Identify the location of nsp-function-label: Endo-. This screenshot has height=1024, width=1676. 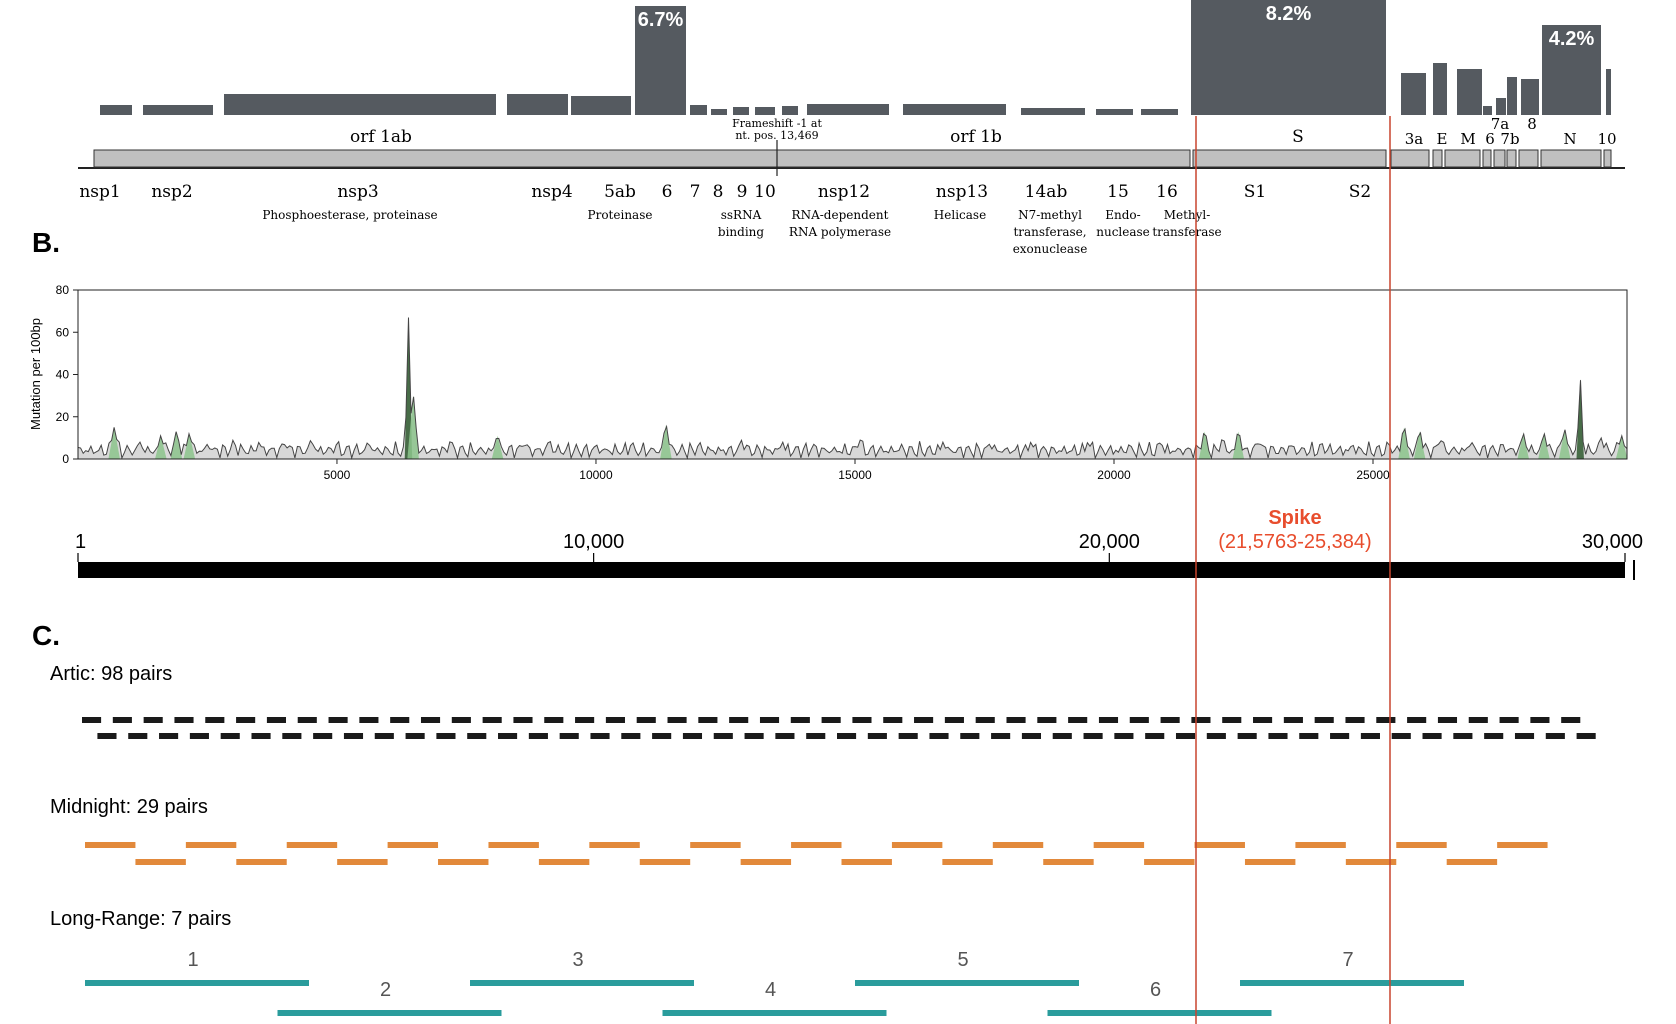
(1122, 215).